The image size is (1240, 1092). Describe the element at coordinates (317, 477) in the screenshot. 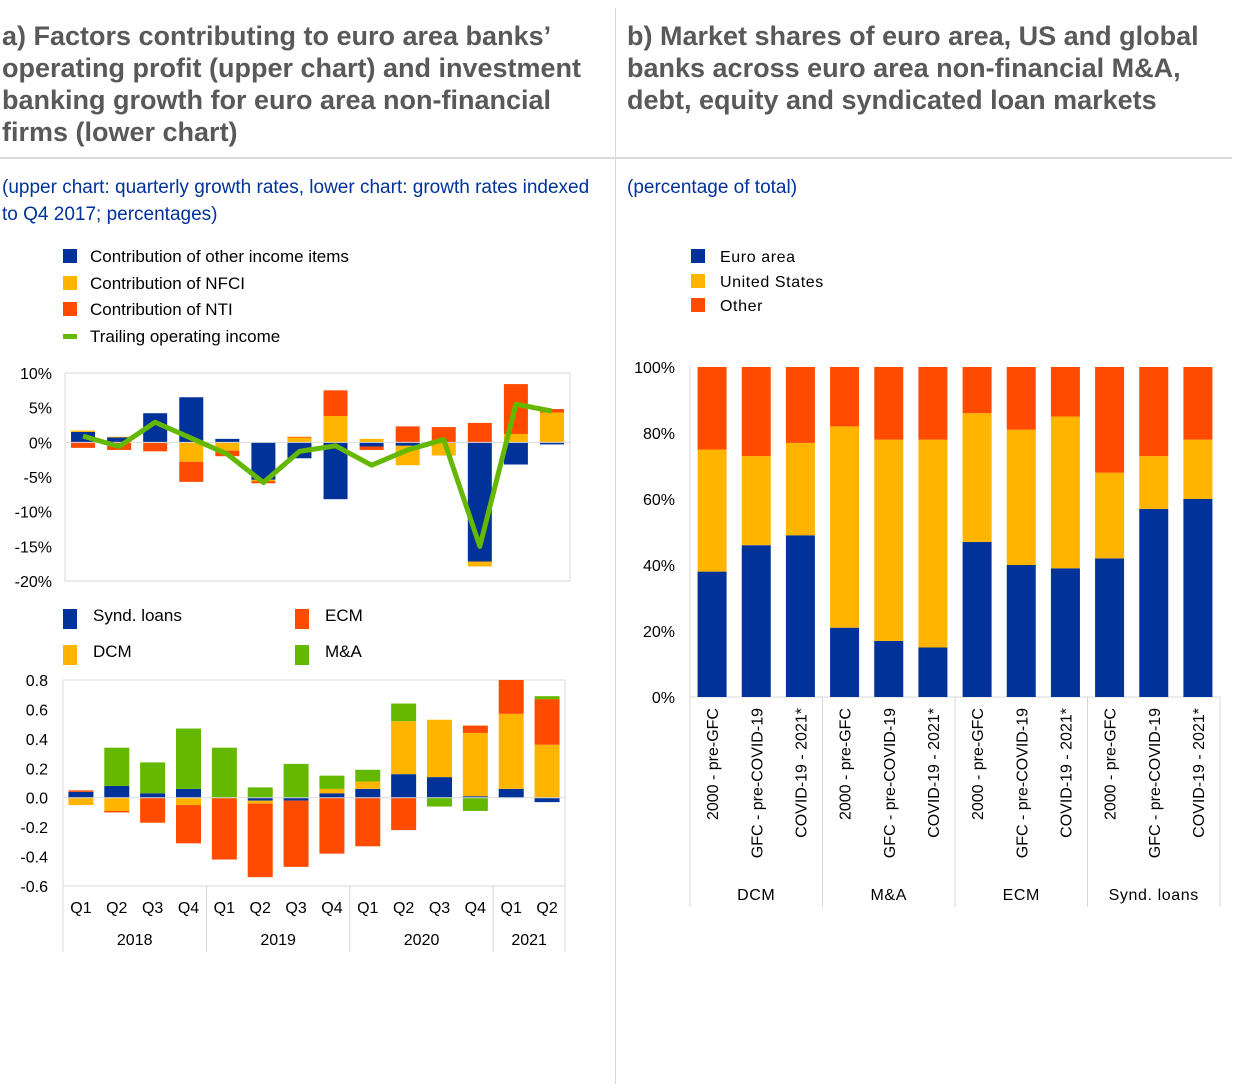

I see `upper-plot-area` at that location.